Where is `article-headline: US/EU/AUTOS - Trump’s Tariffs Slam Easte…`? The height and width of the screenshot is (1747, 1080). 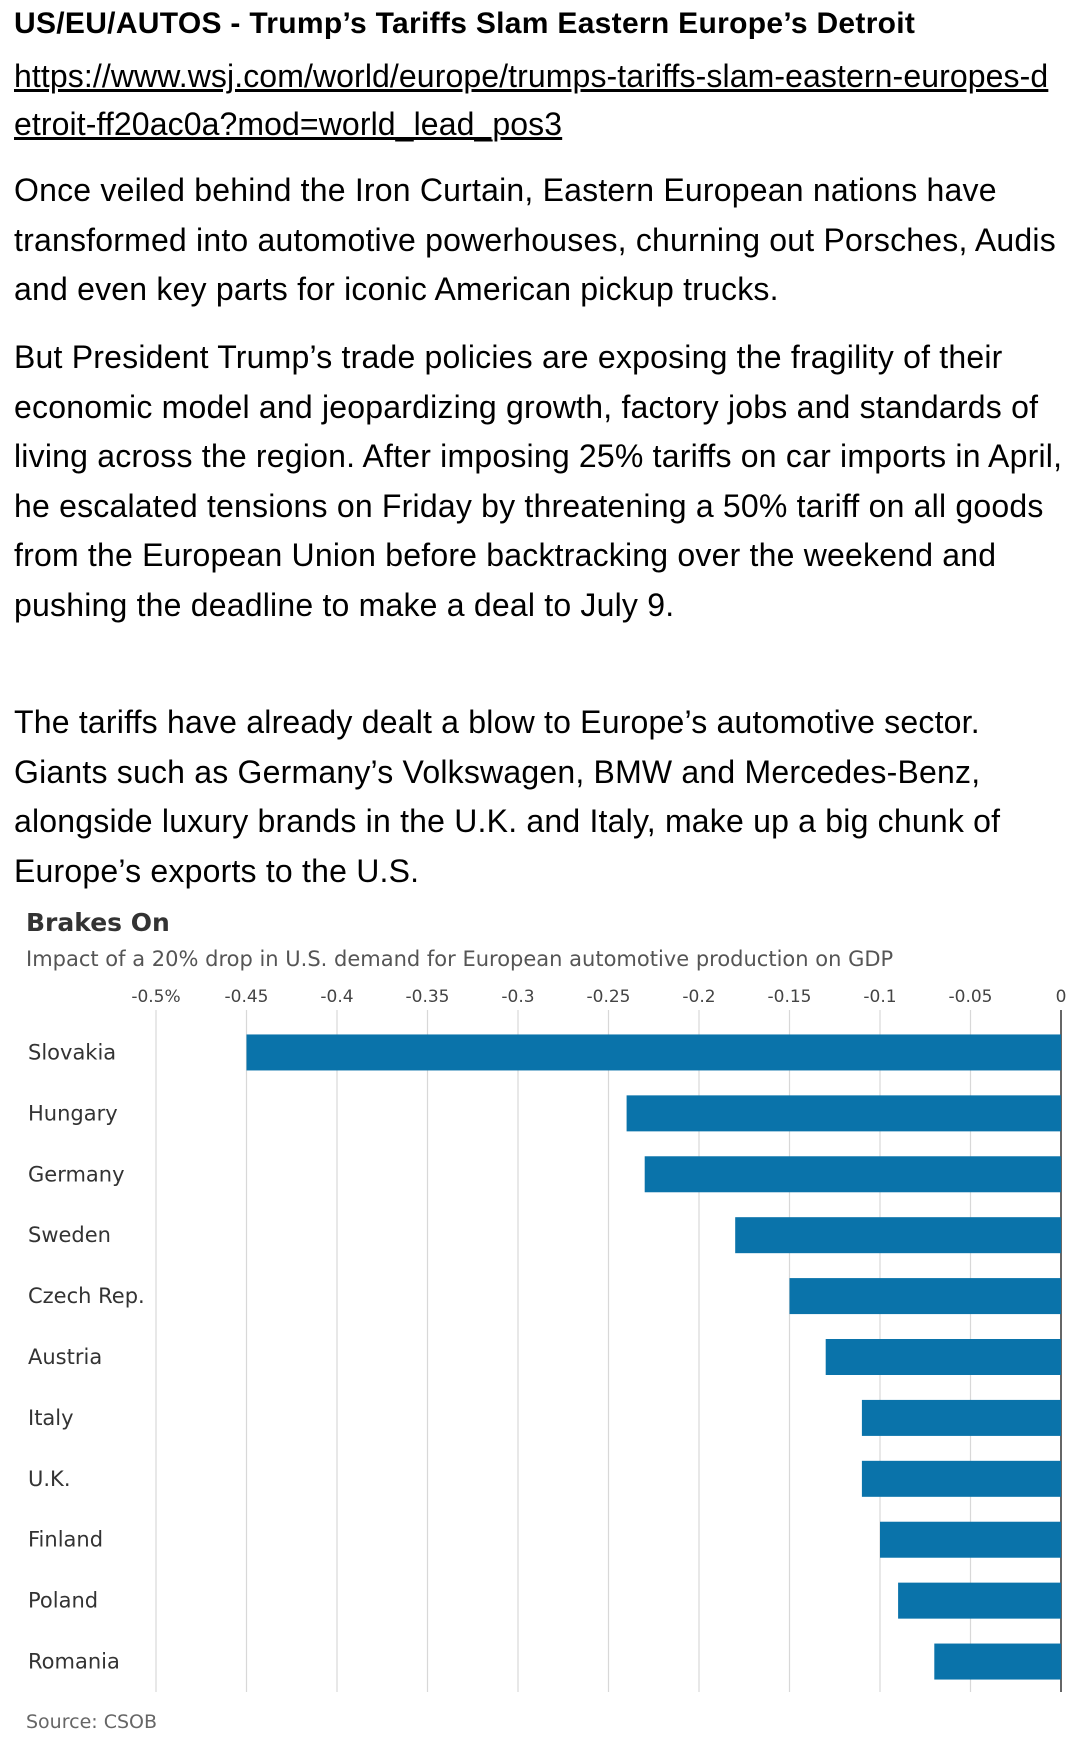
article-headline: US/EU/AUTOS - Trump’s Tariffs Slam Easte… is located at coordinates (465, 23).